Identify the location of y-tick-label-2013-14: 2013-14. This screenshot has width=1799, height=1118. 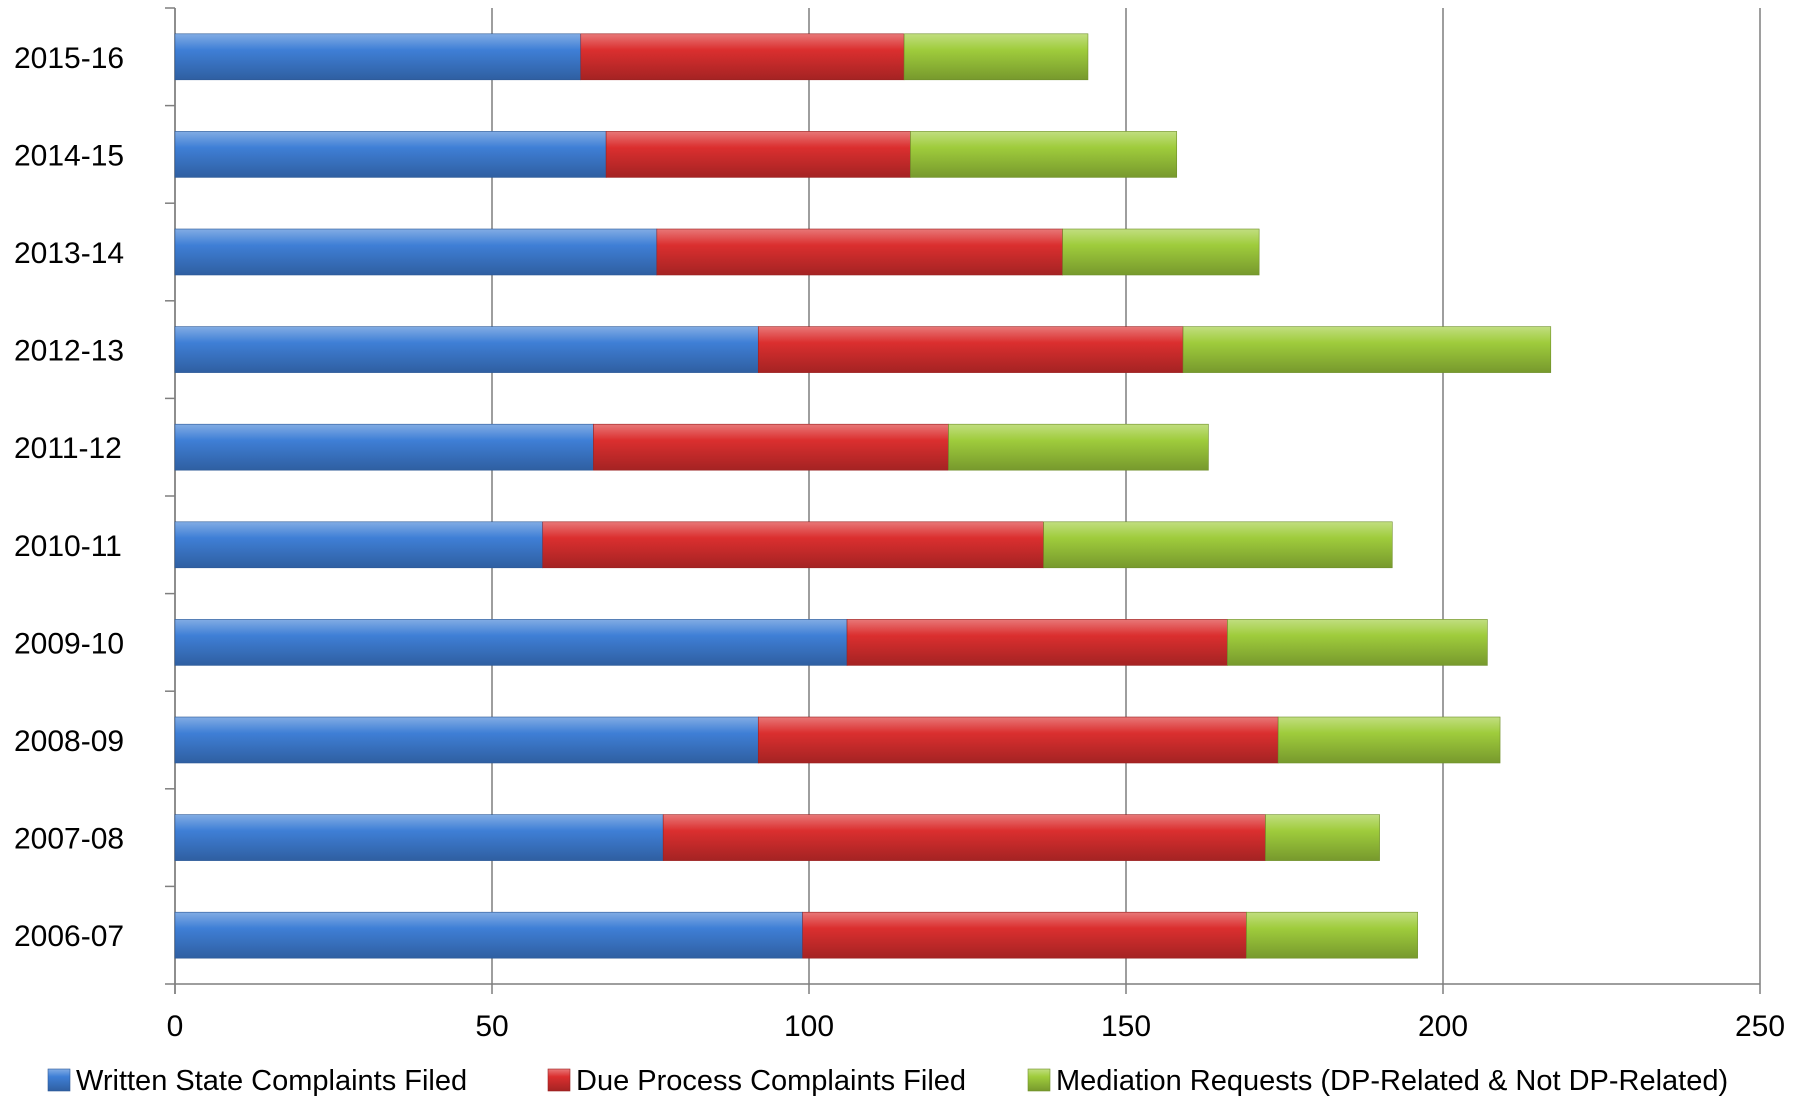
(69, 253).